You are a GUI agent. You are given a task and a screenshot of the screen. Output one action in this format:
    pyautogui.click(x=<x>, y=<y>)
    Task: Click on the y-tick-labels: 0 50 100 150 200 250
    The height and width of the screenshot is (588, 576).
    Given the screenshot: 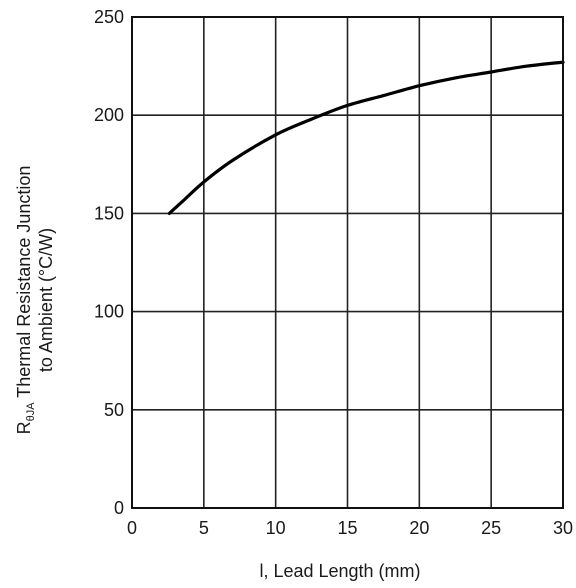 What is the action you would take?
    pyautogui.click(x=109, y=262)
    